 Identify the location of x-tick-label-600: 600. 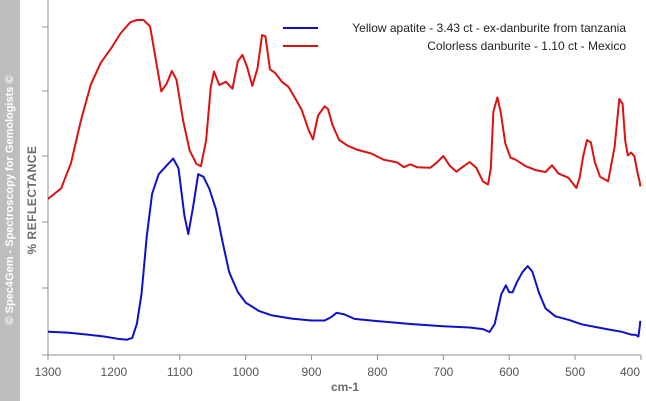
(509, 372).